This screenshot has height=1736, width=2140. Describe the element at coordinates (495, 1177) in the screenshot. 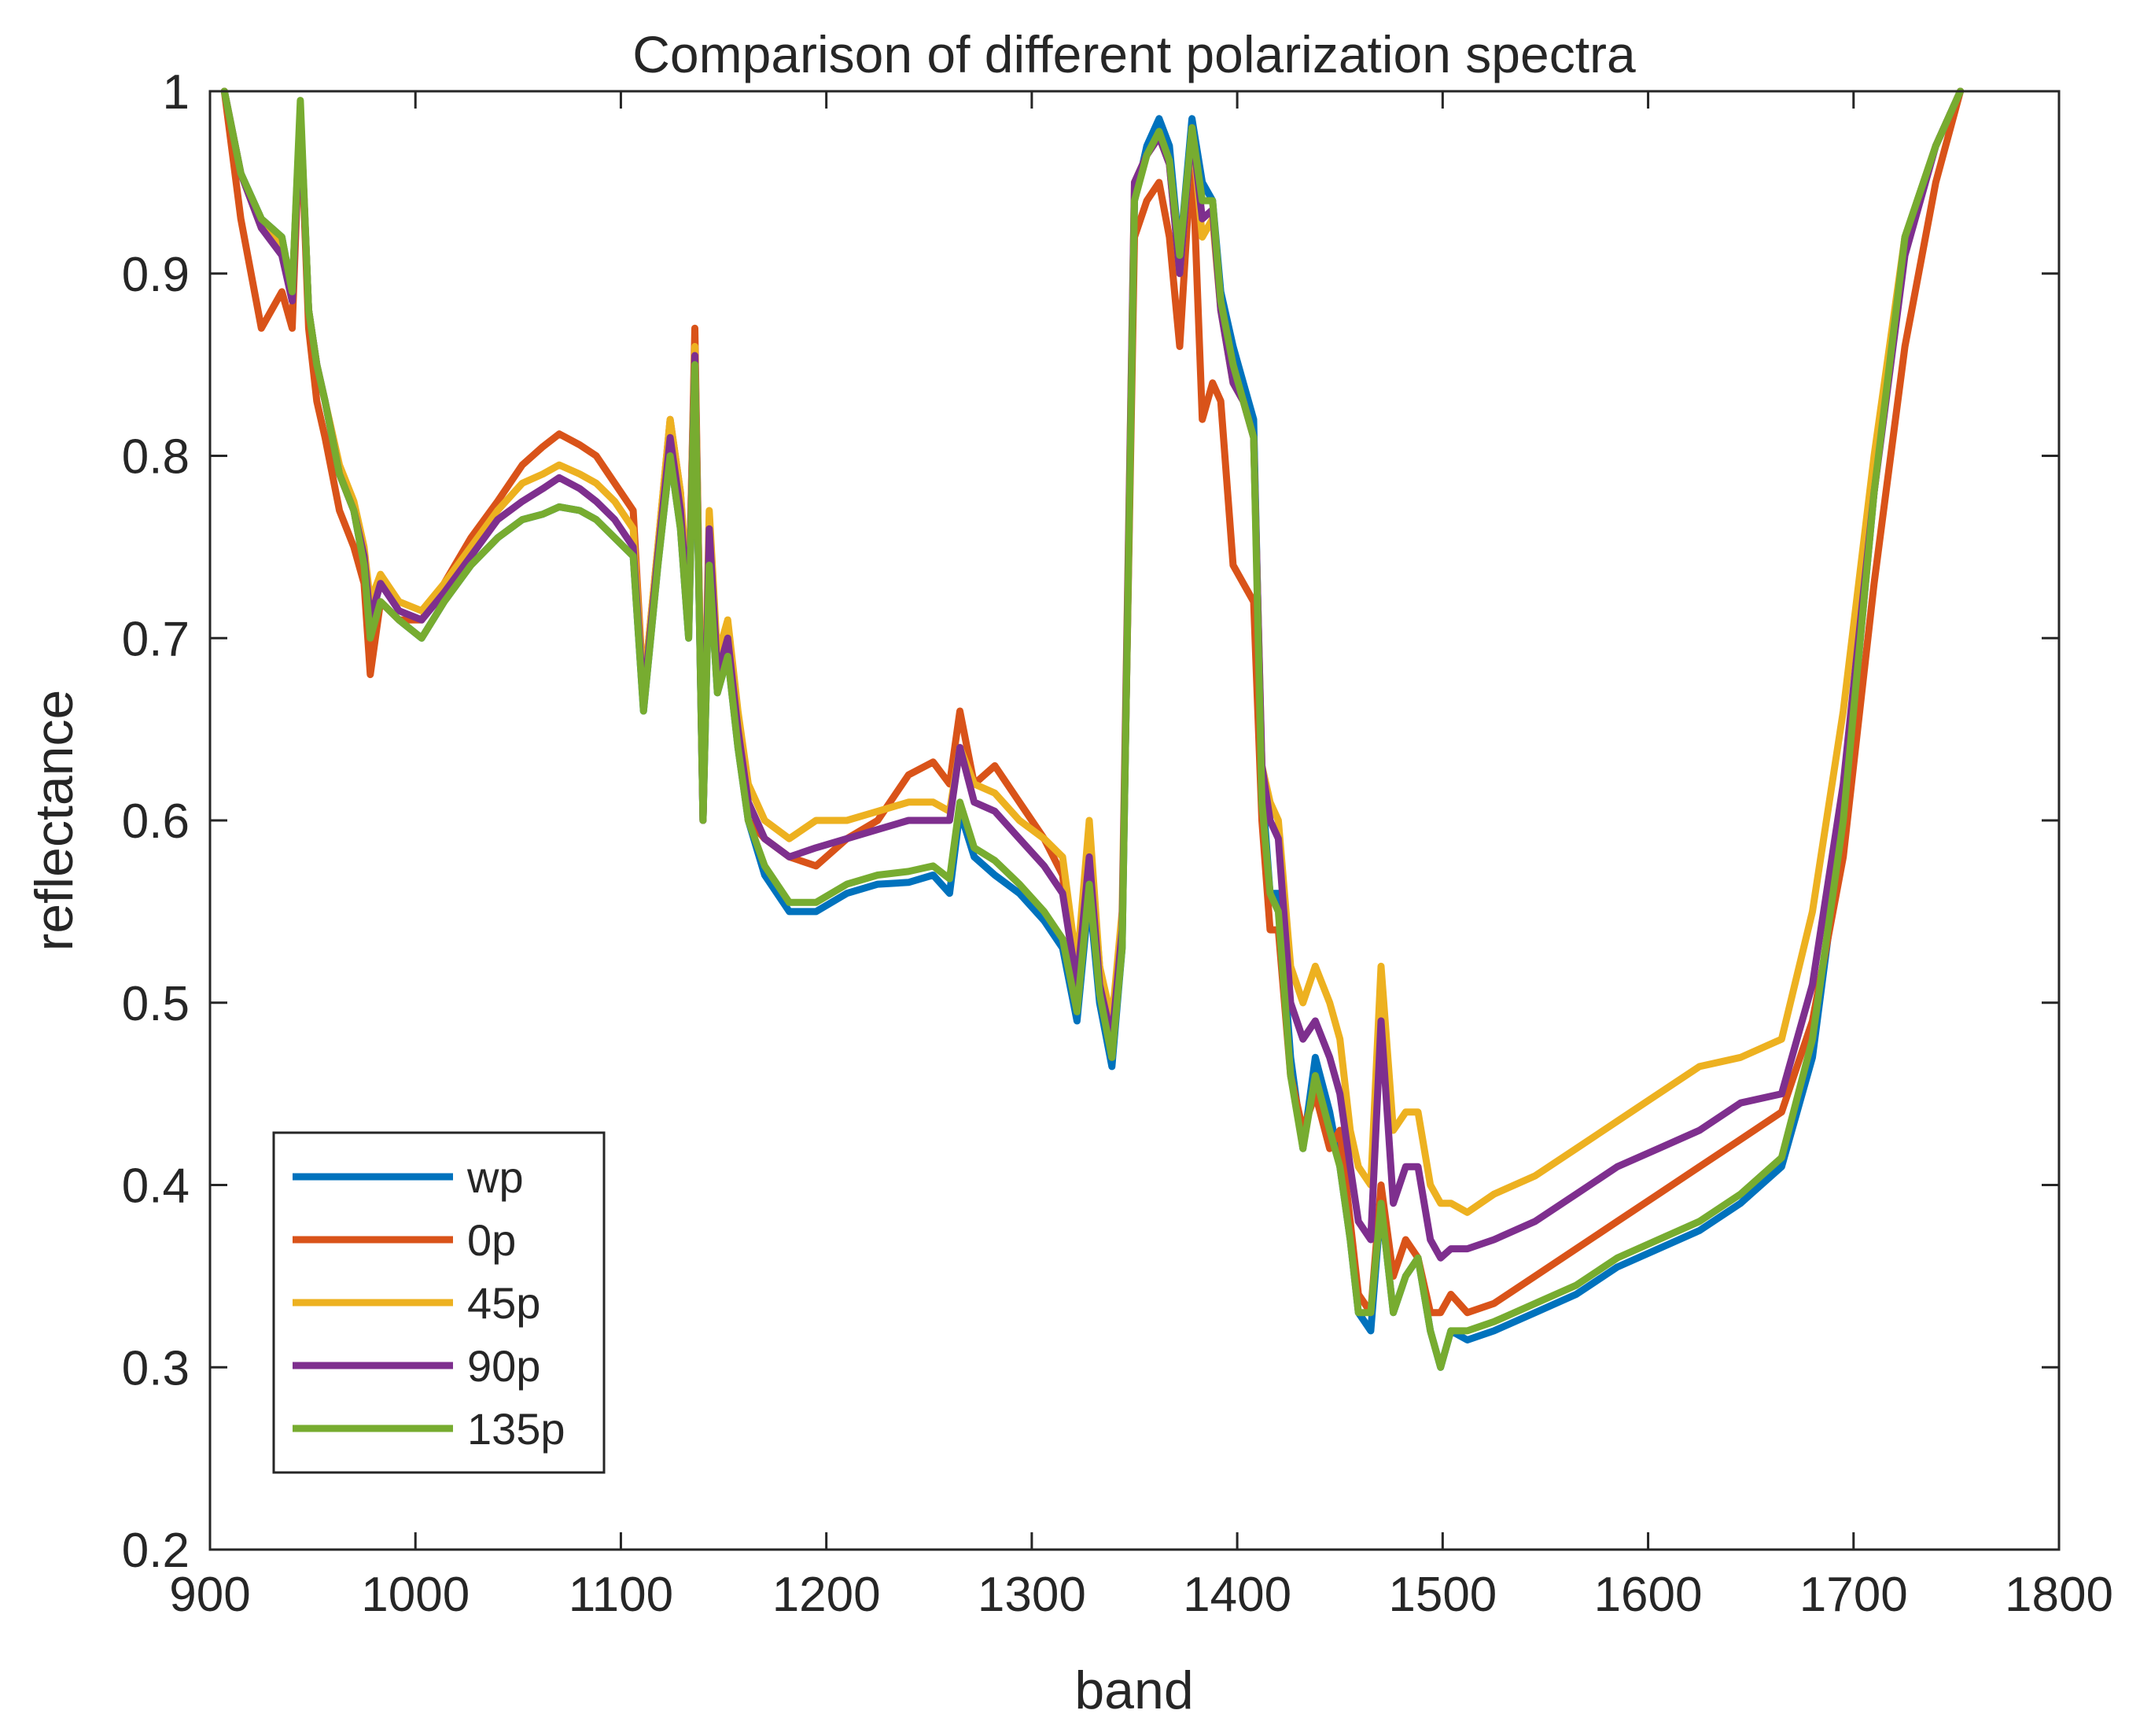

I see `legend-label-wp: wp` at that location.